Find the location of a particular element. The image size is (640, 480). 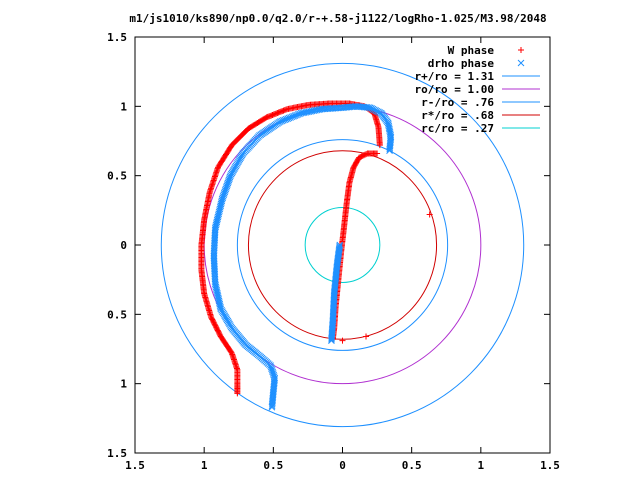

y-tick-label-6: 1.5 is located at coordinates (117, 37).